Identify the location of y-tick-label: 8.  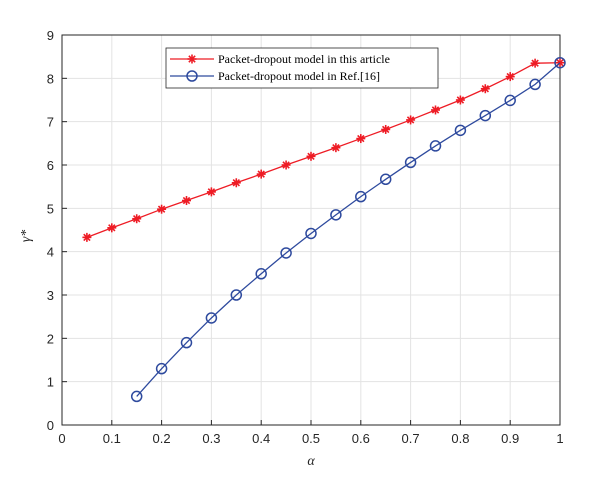
(50, 78).